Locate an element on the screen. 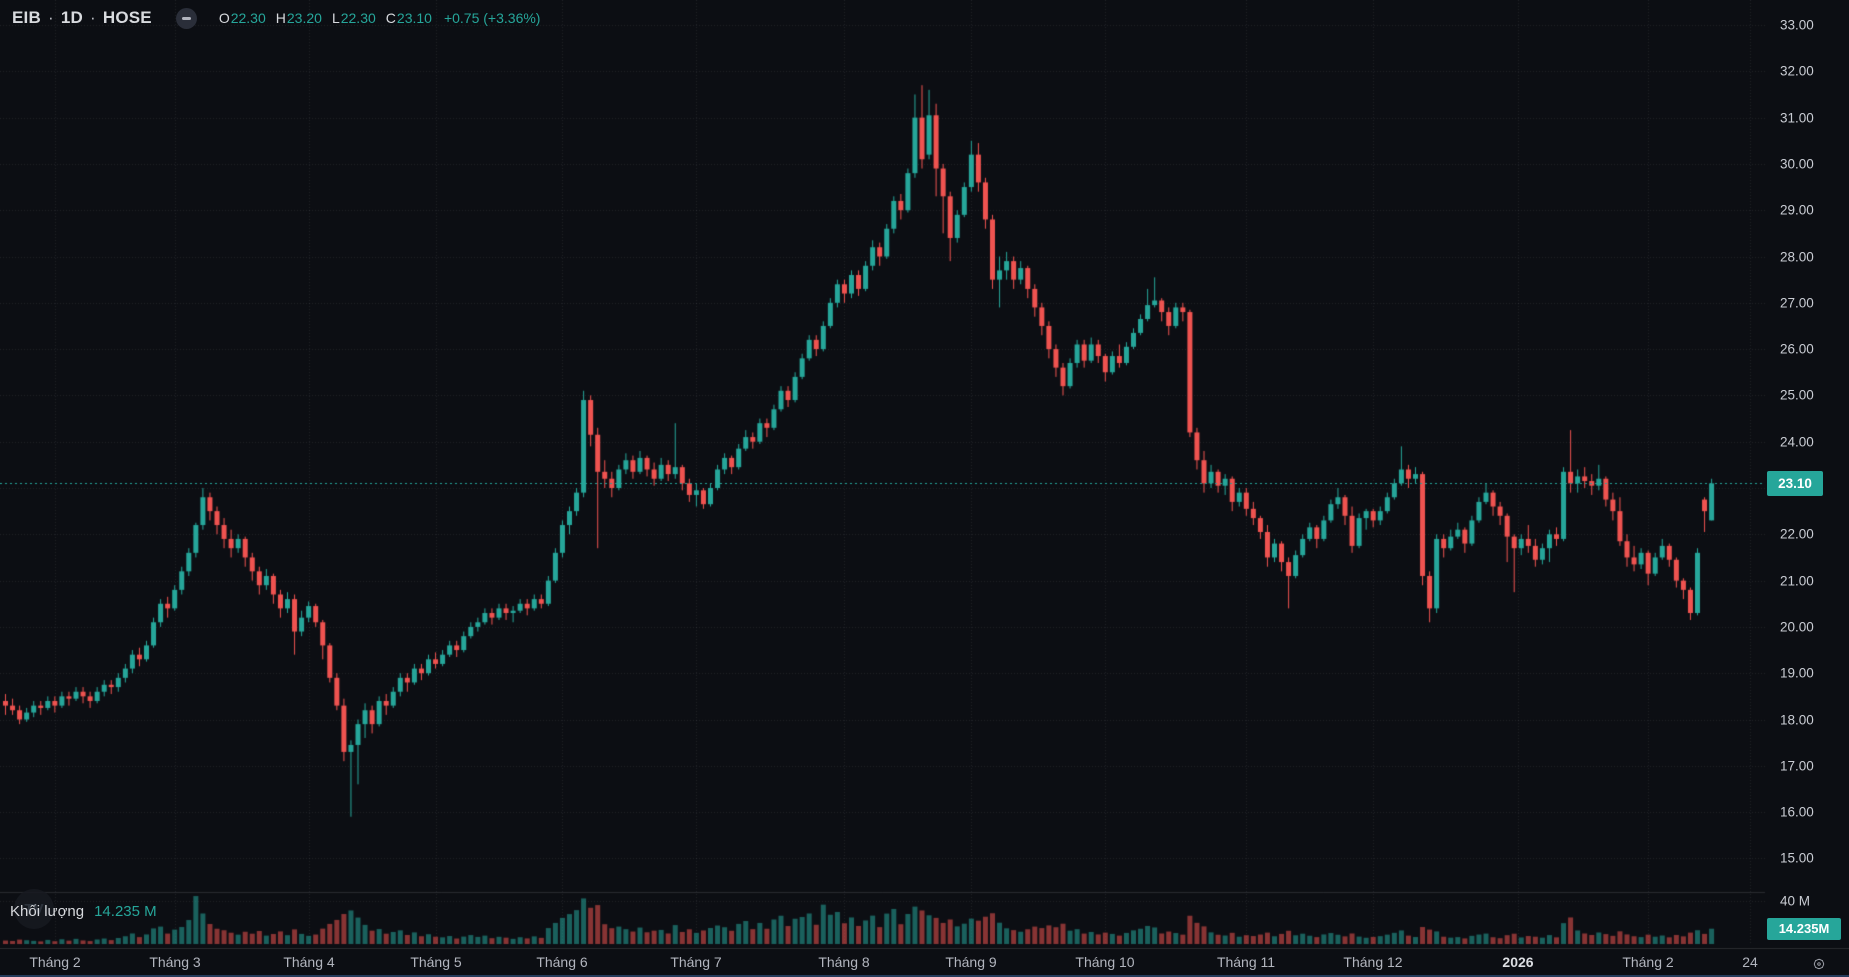  price-tick: 32.00 is located at coordinates (1797, 71).